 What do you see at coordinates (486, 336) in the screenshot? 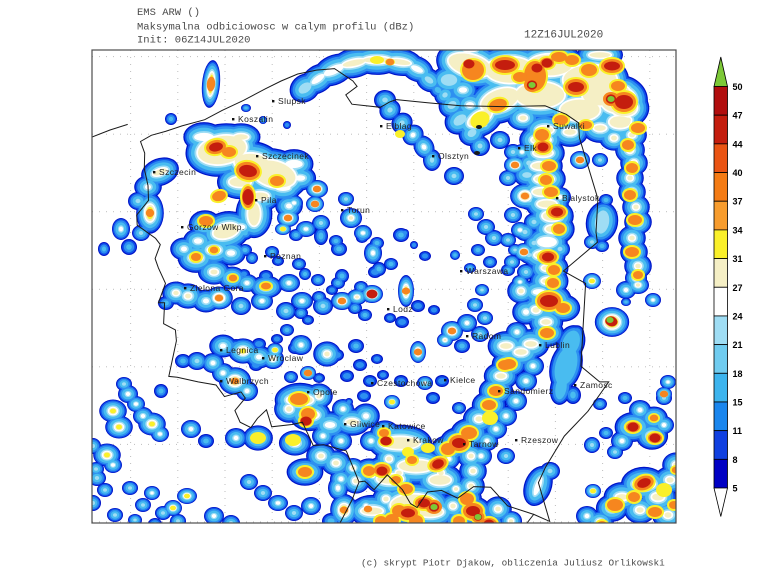
I see `svg-text: Radom` at bounding box center [486, 336].